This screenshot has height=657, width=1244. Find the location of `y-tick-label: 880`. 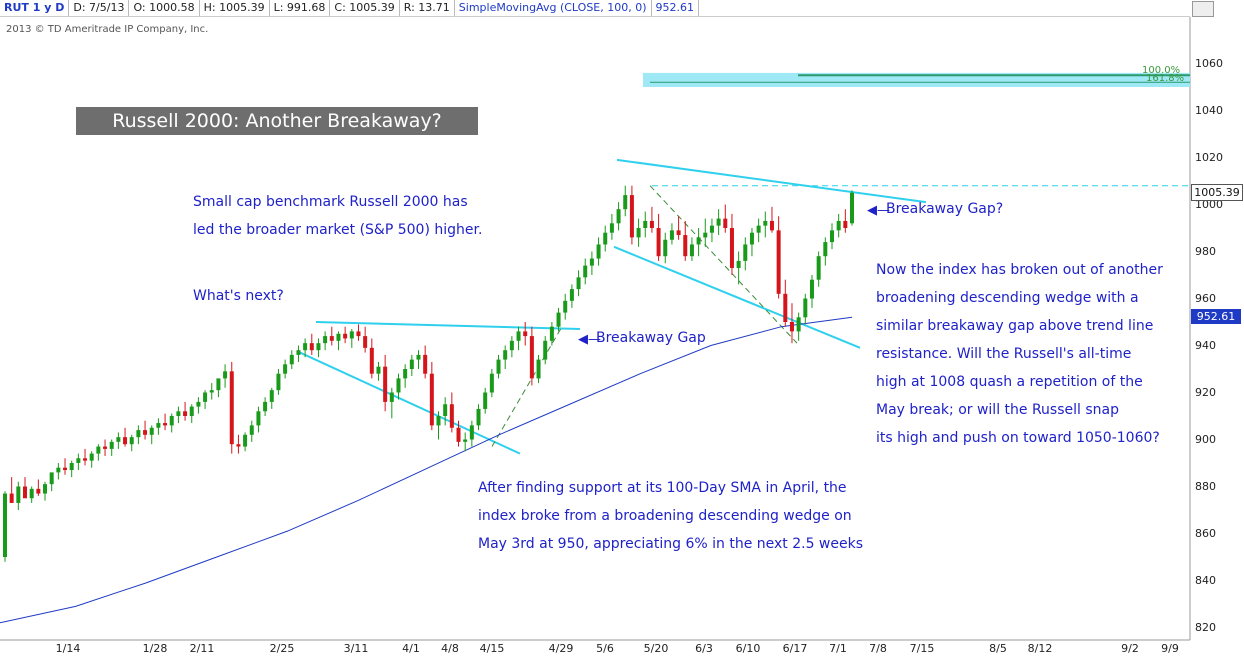

y-tick-label: 880 is located at coordinates (1205, 486).